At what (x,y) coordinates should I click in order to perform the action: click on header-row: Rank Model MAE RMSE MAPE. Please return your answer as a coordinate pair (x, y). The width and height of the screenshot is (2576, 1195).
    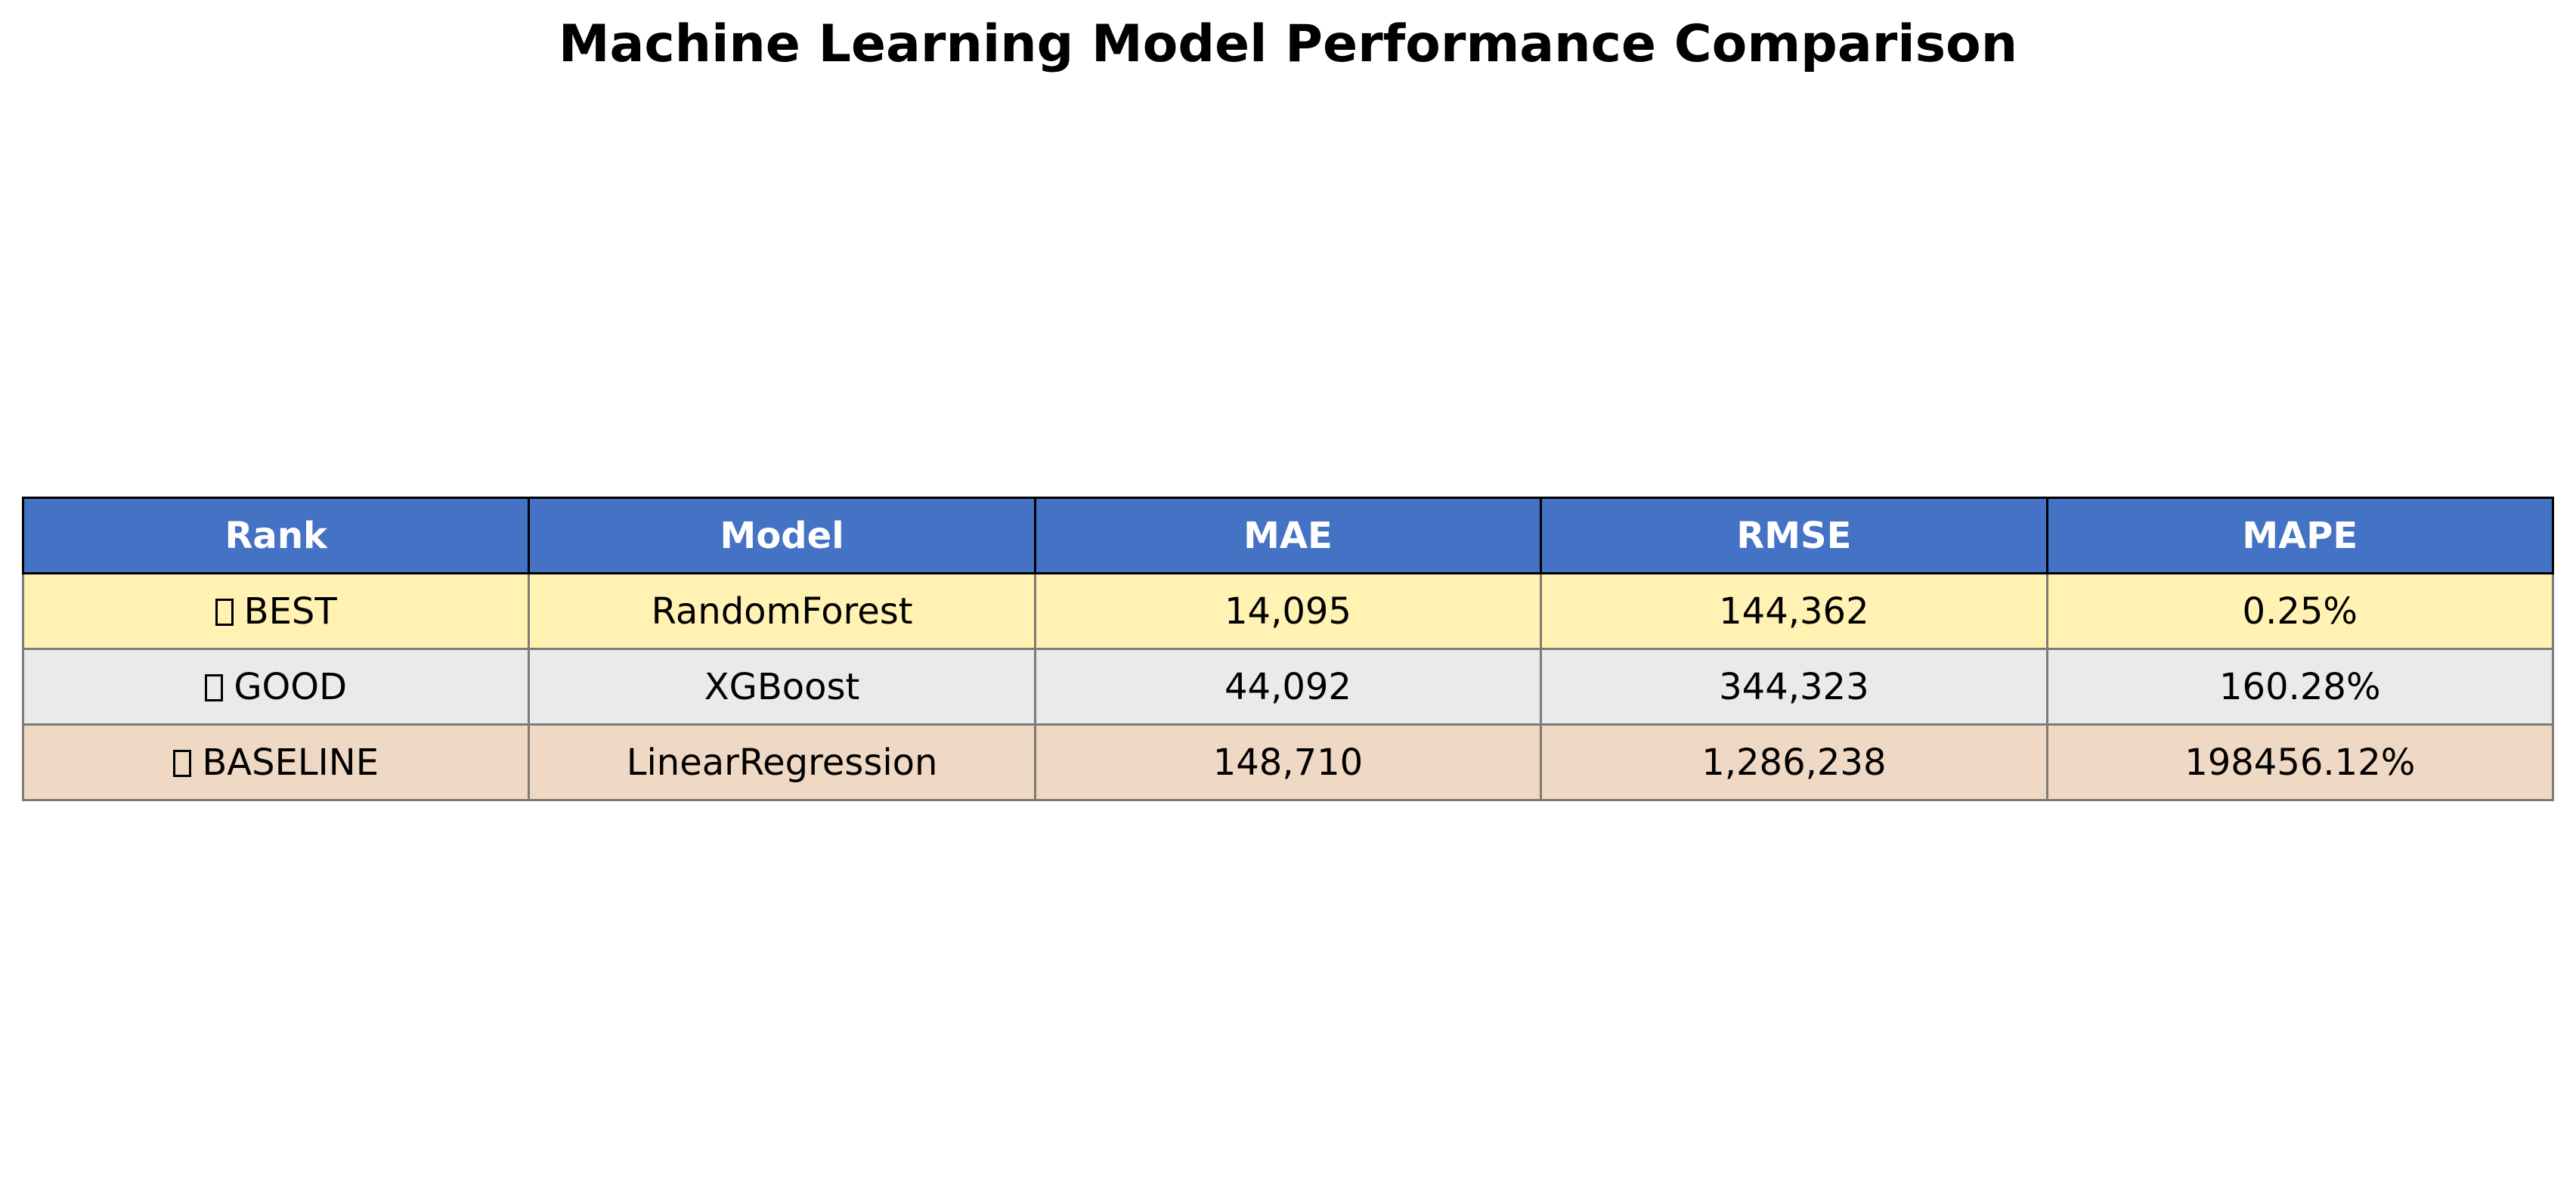
    Looking at the image, I should click on (1288, 535).